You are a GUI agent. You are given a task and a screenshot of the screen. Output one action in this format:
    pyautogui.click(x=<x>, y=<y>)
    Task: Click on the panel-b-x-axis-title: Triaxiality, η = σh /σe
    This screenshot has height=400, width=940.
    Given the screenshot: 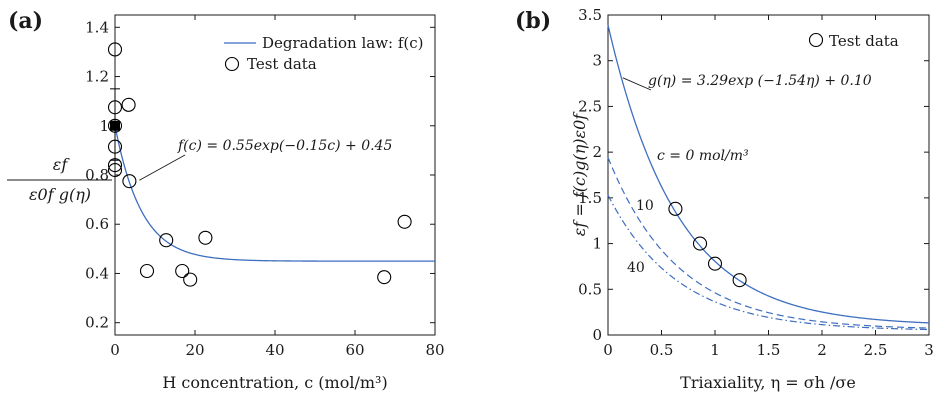 What is the action you would take?
    pyautogui.click(x=768, y=382)
    